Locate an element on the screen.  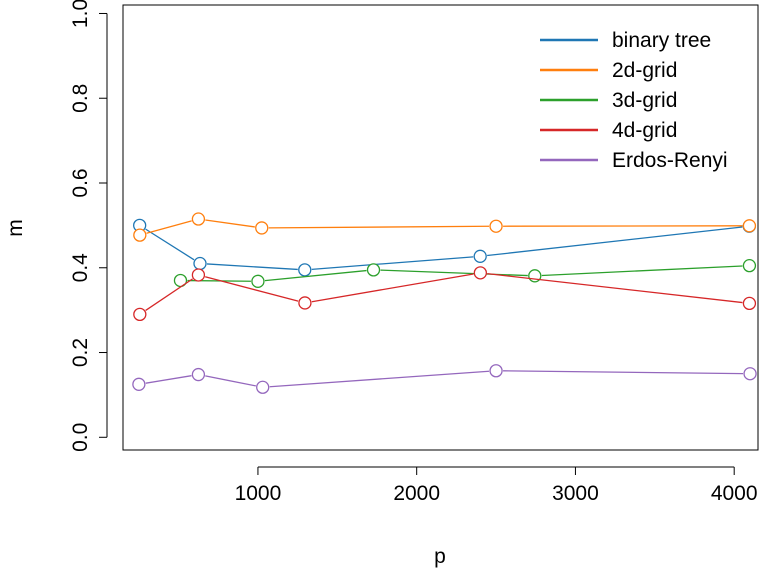
legend-item: 4d-grid is located at coordinates (608, 130).